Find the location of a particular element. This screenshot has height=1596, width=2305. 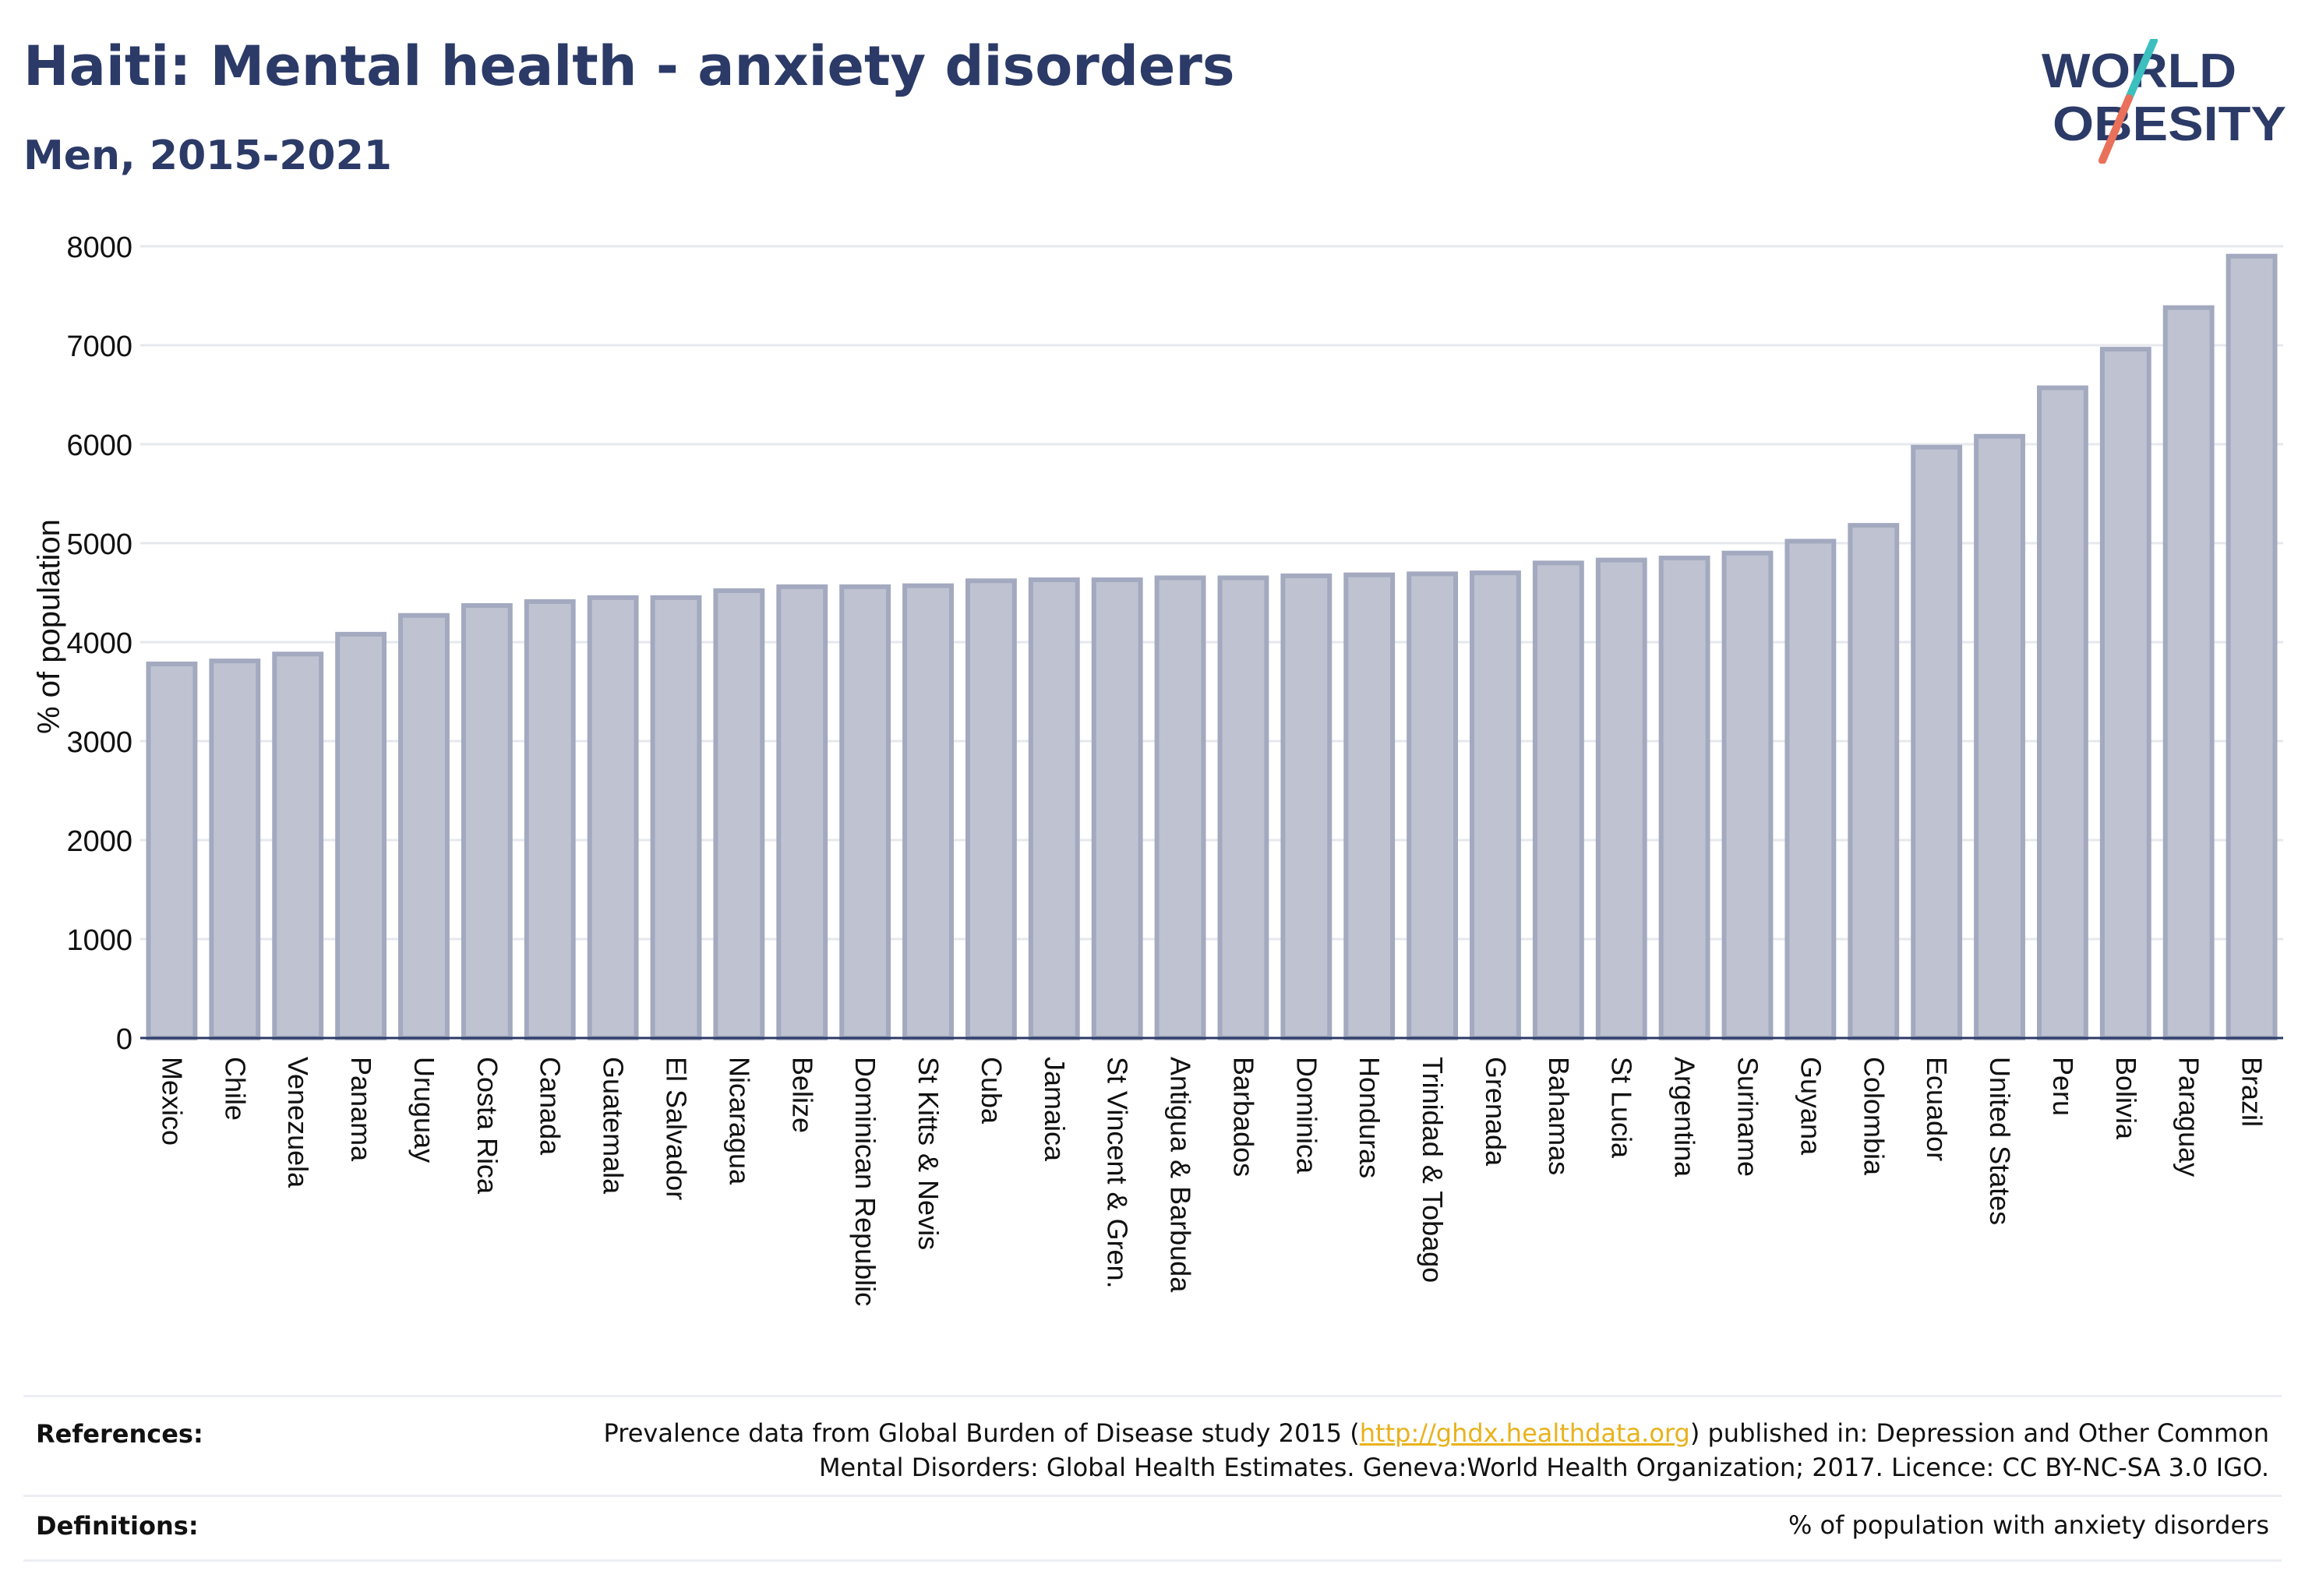

x-tick-label: United States is located at coordinates (2000, 1141).